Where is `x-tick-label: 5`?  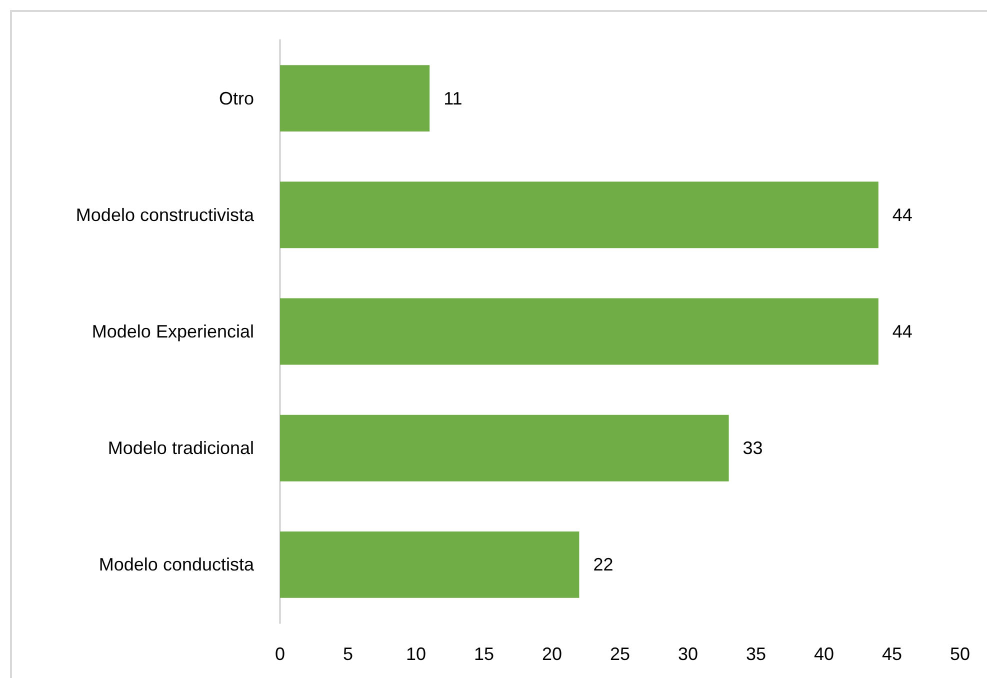 x-tick-label: 5 is located at coordinates (348, 654).